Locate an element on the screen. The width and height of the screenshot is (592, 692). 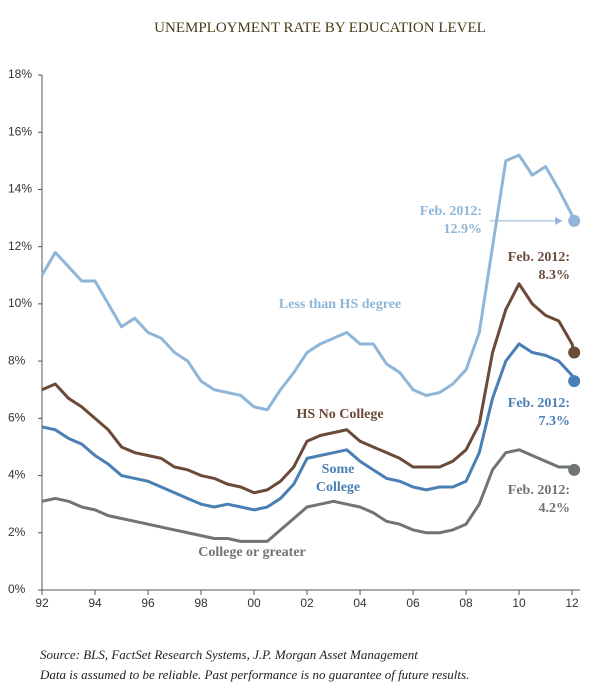
x-tick-label: 02 is located at coordinates (307, 603).